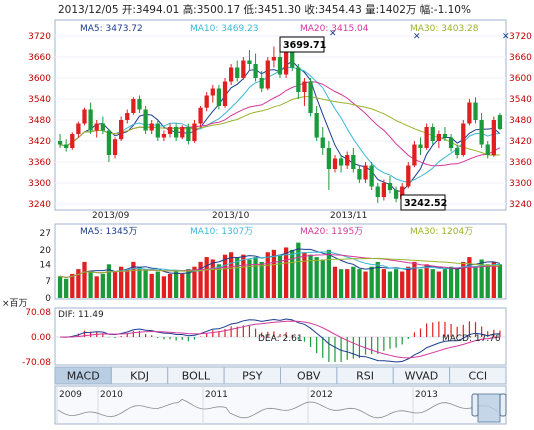 The width and height of the screenshot is (534, 430). I want to click on price-tick-left: 3360, so click(39, 163).